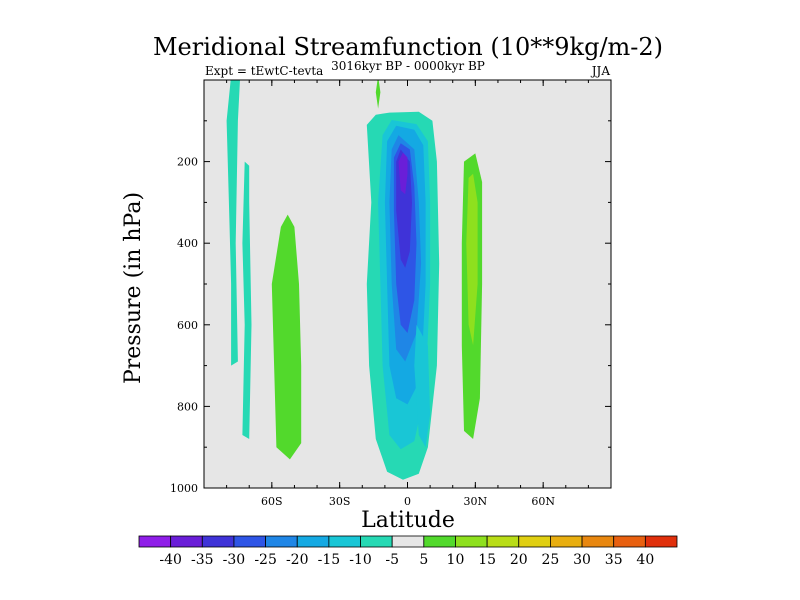  What do you see at coordinates (360, 560) in the screenshot?
I see `colorbar-label: -10` at bounding box center [360, 560].